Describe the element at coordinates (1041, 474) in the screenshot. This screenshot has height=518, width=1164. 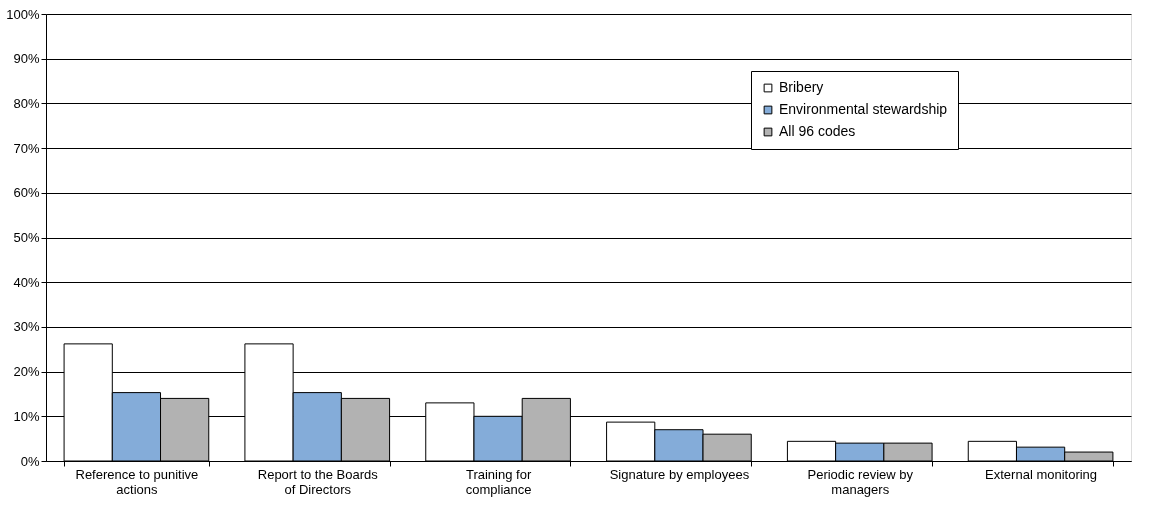
I see `x-tick-label: External monitoring` at that location.